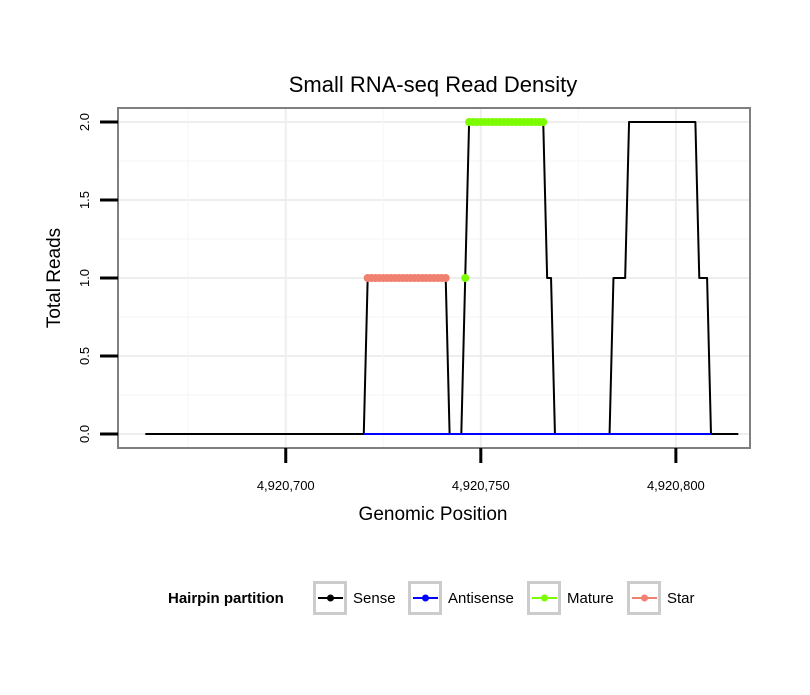 The height and width of the screenshot is (695, 810). I want to click on legend-label-mature: Mature, so click(590, 598).